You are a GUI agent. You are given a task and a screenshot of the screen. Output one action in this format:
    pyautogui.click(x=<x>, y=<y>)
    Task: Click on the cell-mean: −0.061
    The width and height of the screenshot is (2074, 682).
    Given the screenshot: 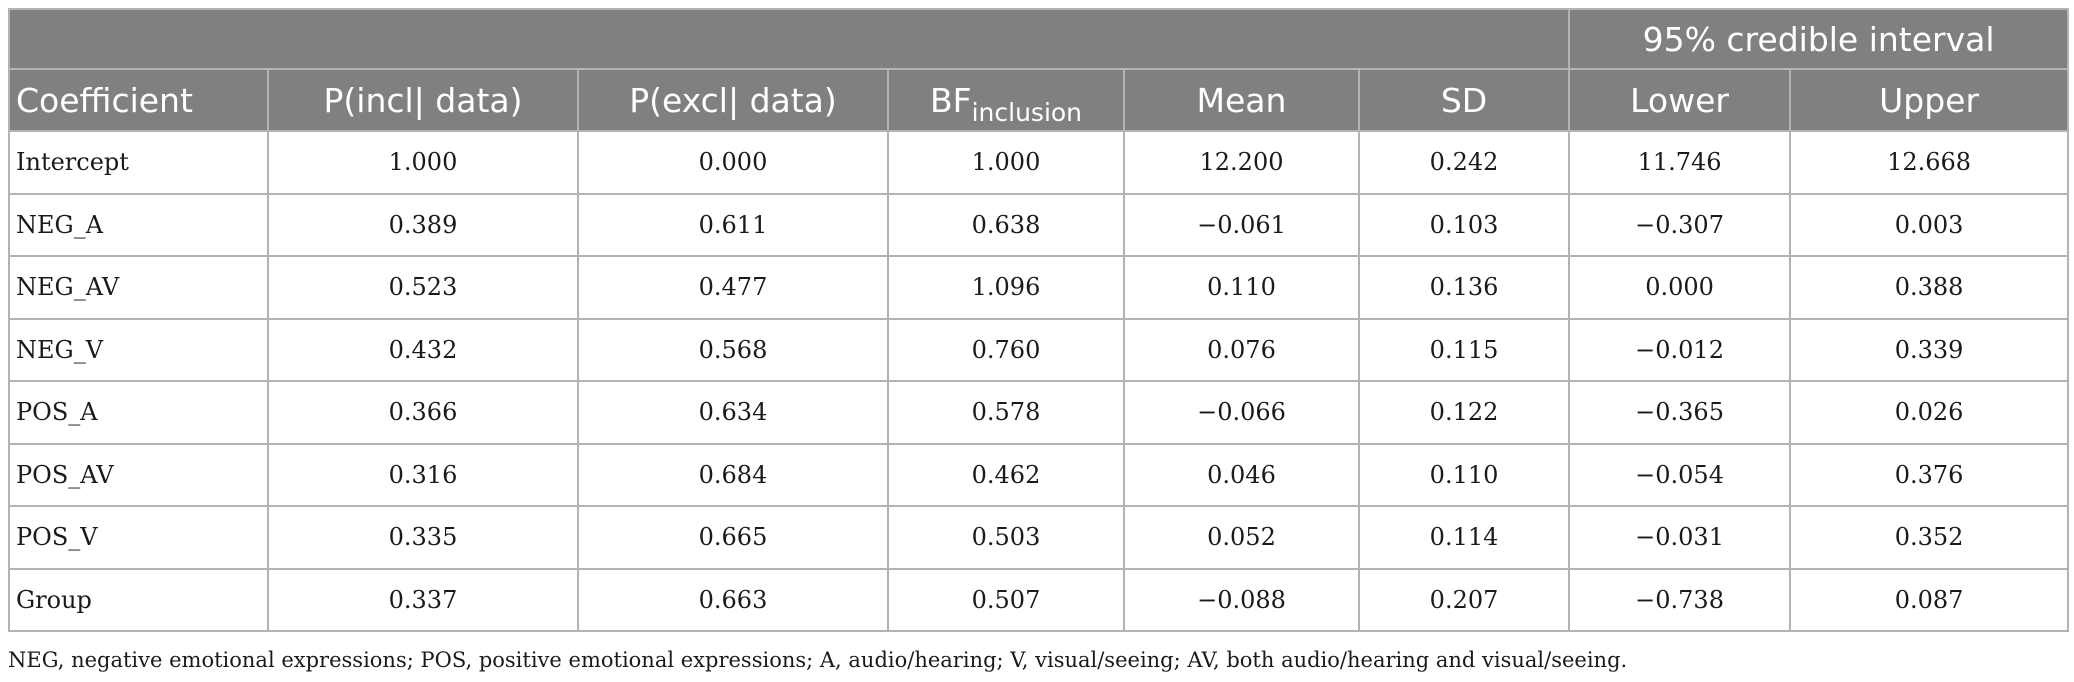 What is the action you would take?
    pyautogui.click(x=1241, y=224)
    